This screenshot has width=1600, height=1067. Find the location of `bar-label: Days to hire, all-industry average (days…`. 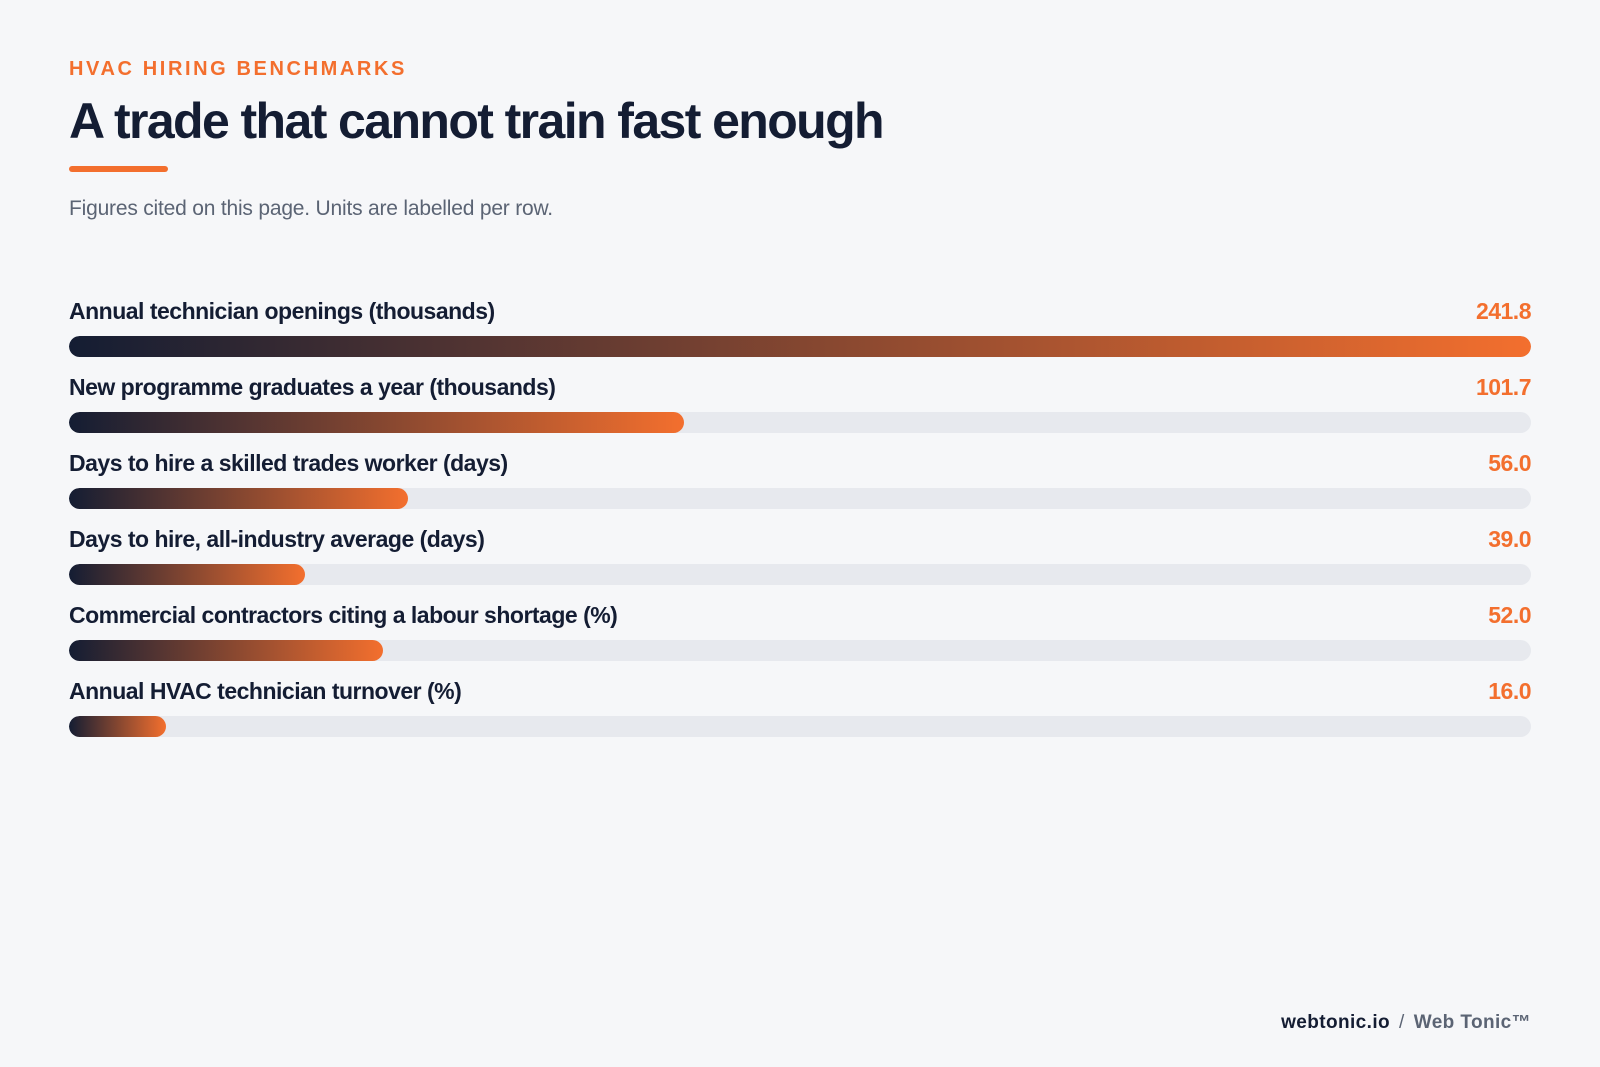

bar-label: Days to hire, all-industry average (days… is located at coordinates (277, 539).